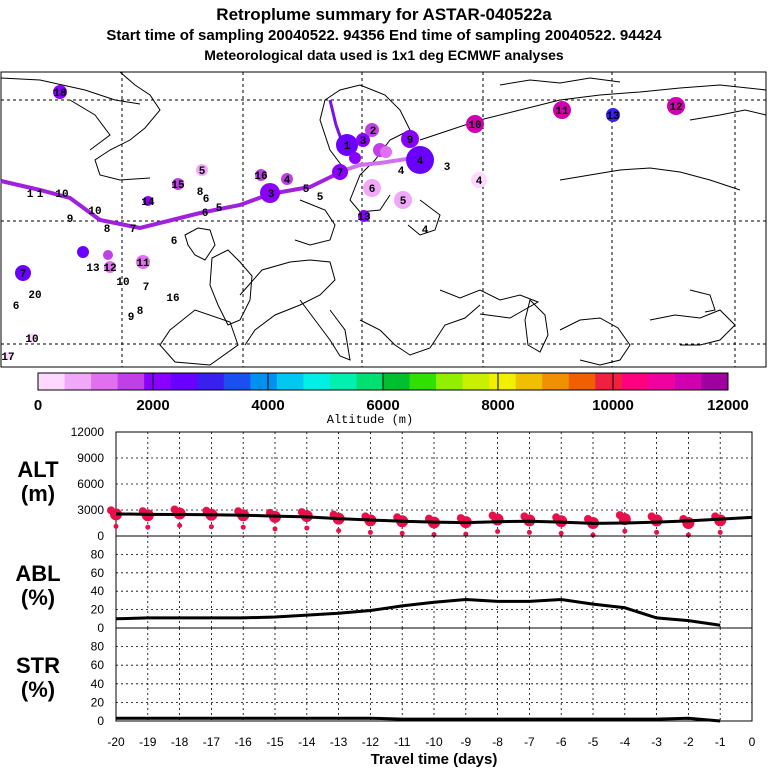 The height and width of the screenshot is (768, 768). What do you see at coordinates (425, 231) in the screenshot?
I see `plume-day-label: 4` at bounding box center [425, 231].